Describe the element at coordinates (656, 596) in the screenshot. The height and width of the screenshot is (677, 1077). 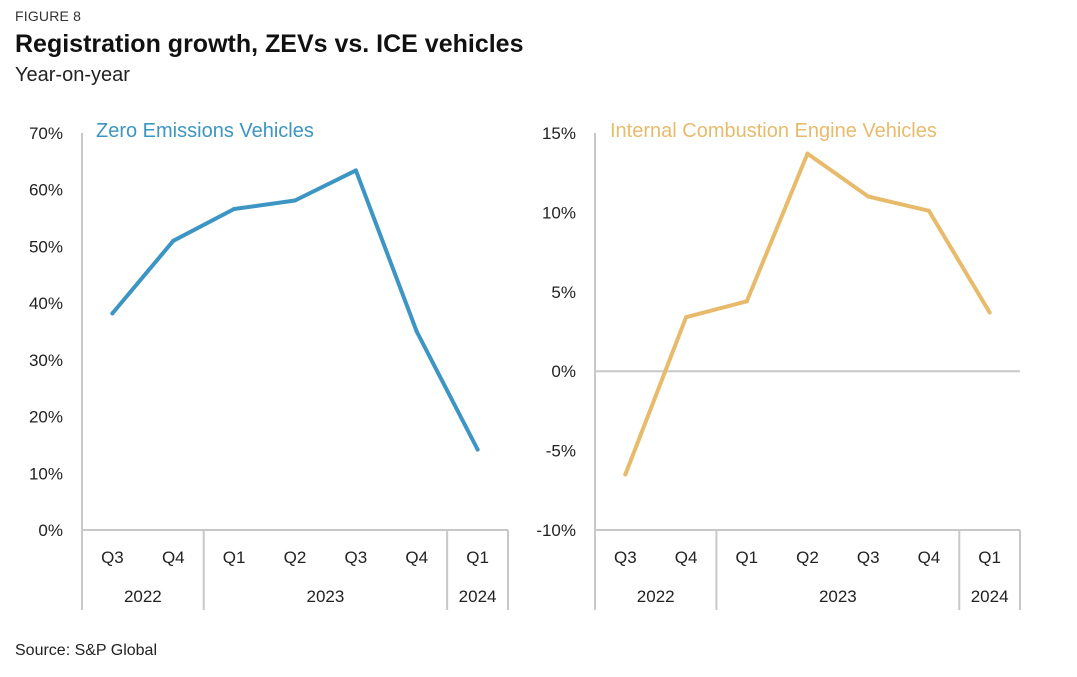
I see `chart2-year-label: 2022` at that location.